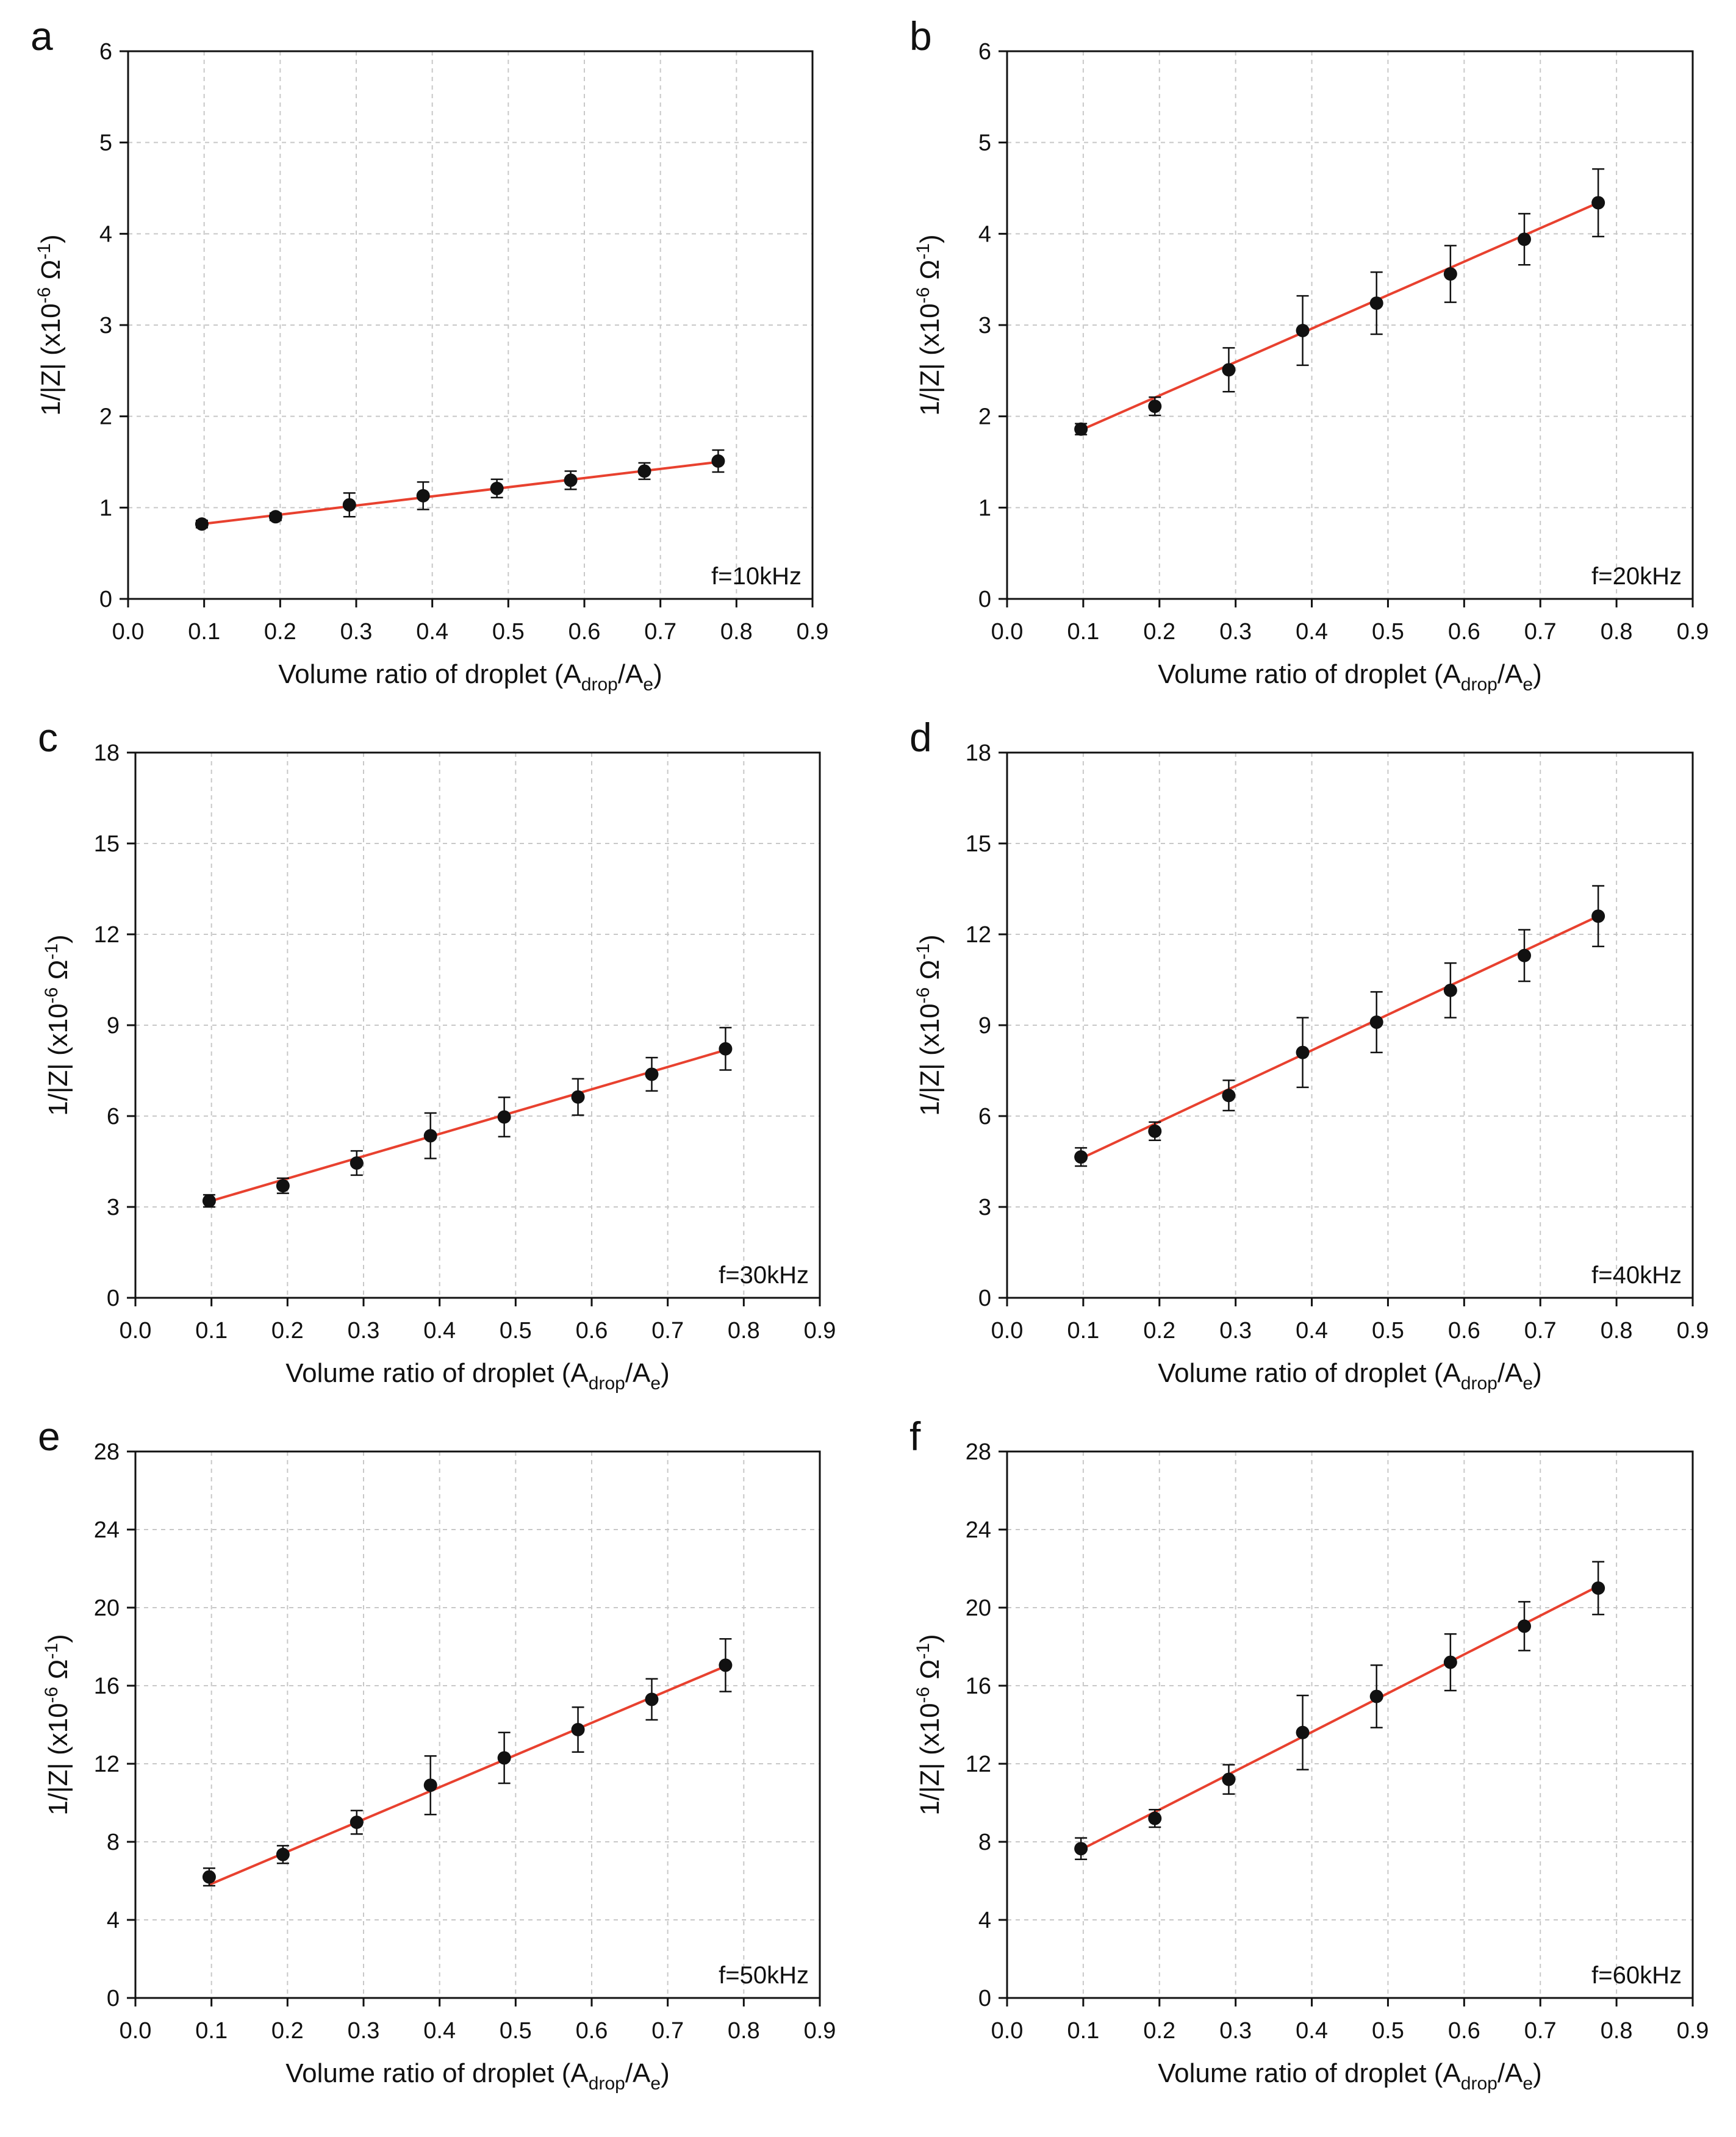 This screenshot has height=2137, width=1736. What do you see at coordinates (49, 1436) in the screenshot?
I see `panel-letter: e` at bounding box center [49, 1436].